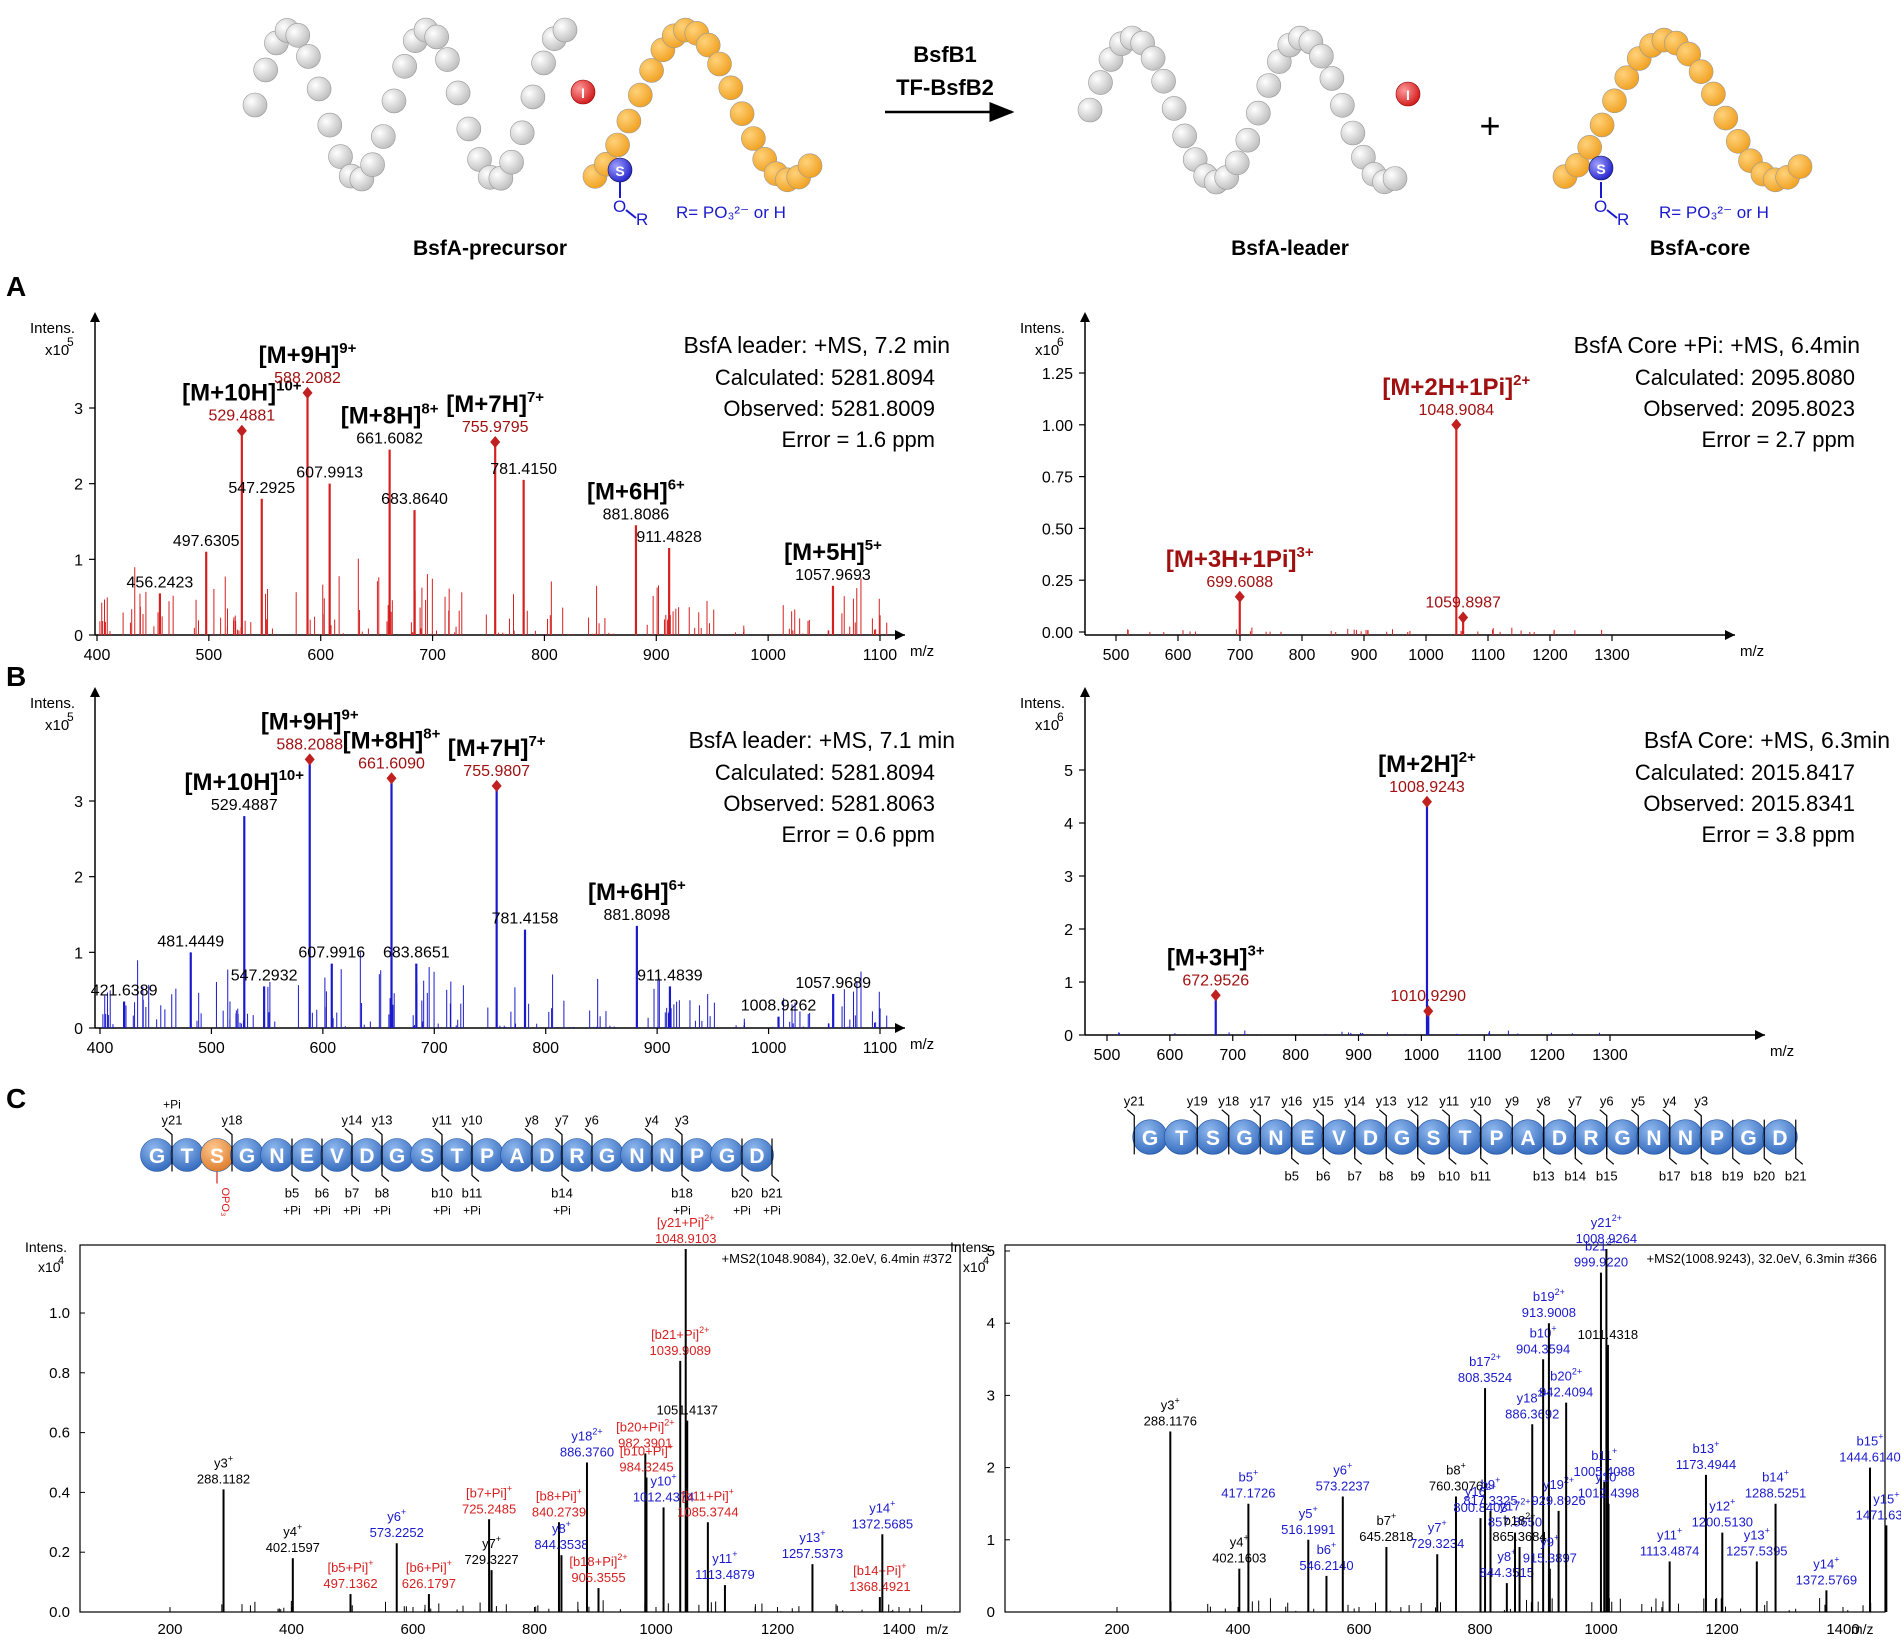 The height and width of the screenshot is (1640, 1901). Describe the element at coordinates (293, 1547) in the screenshot. I see `peak-label: 402.1597` at that location.